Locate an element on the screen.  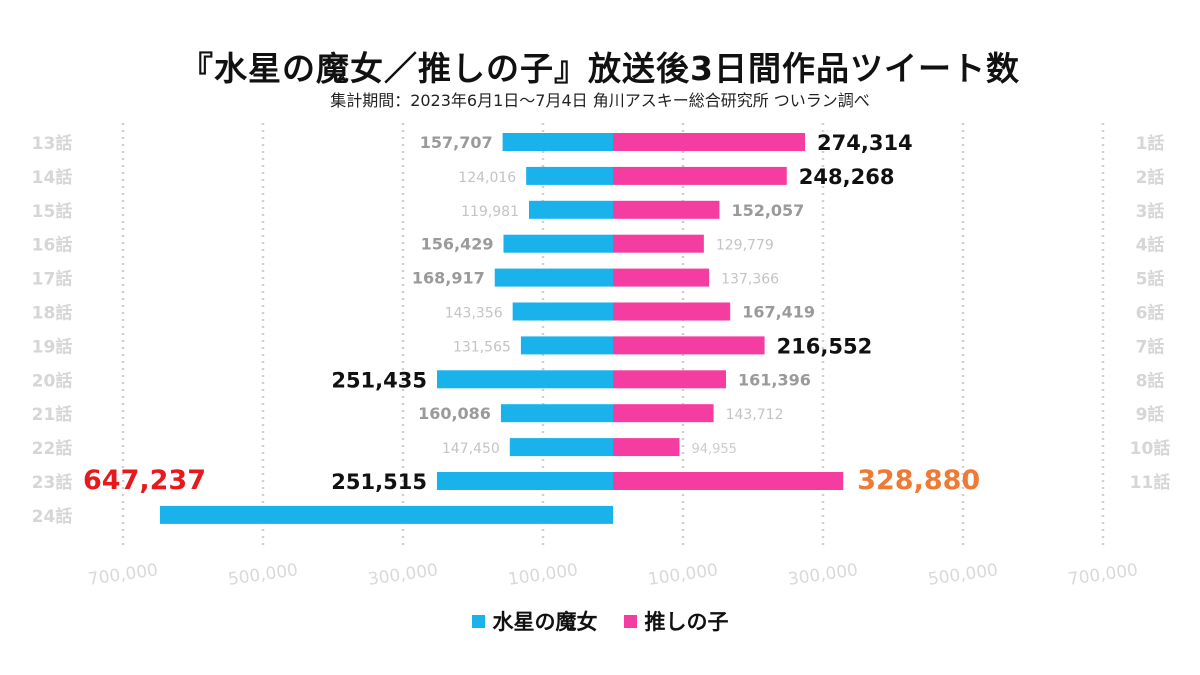
value-label-right: 167,419 is located at coordinates (778, 312).